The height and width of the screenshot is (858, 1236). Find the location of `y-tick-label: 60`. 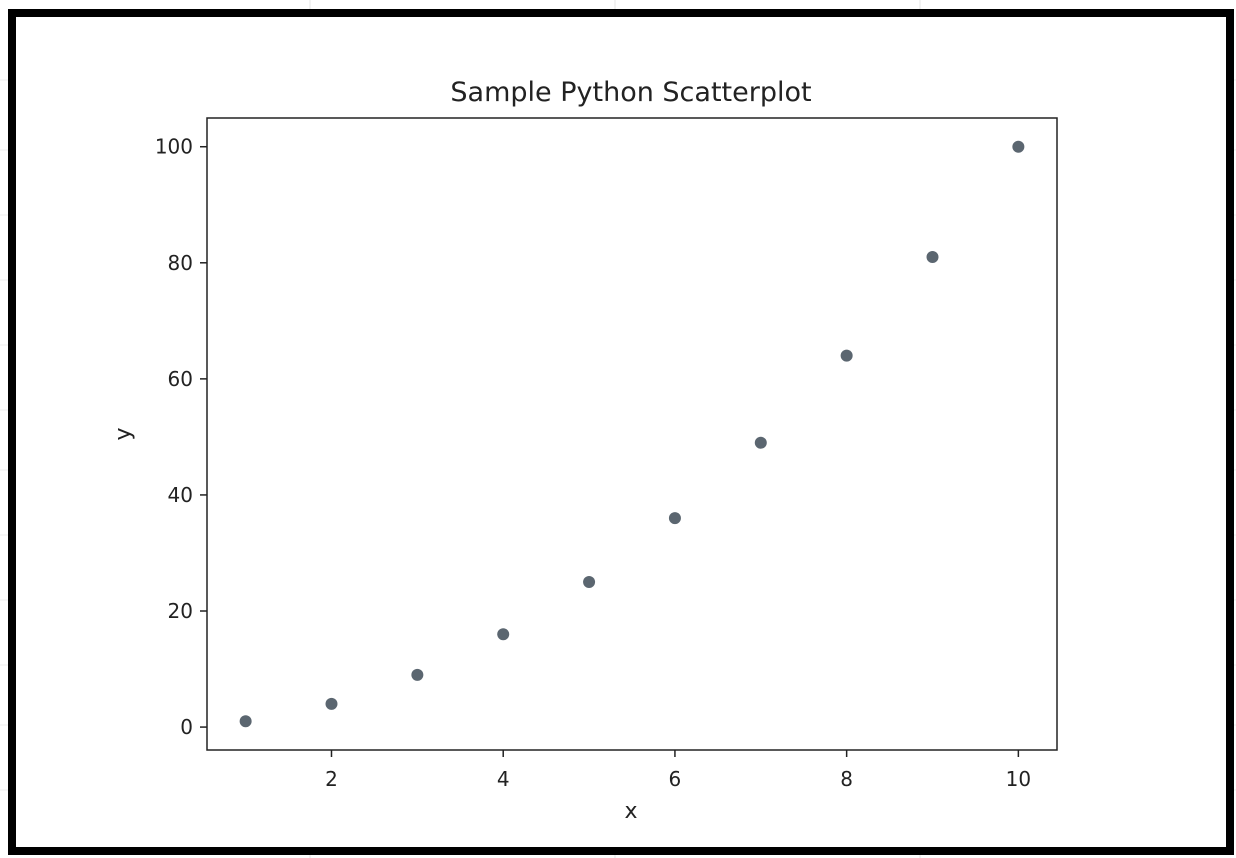

y-tick-label: 60 is located at coordinates (180, 379).